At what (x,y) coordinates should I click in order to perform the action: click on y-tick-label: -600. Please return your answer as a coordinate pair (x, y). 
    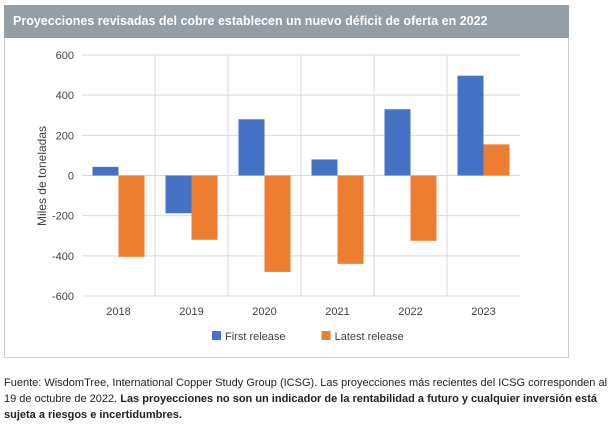
    Looking at the image, I should click on (63, 297).